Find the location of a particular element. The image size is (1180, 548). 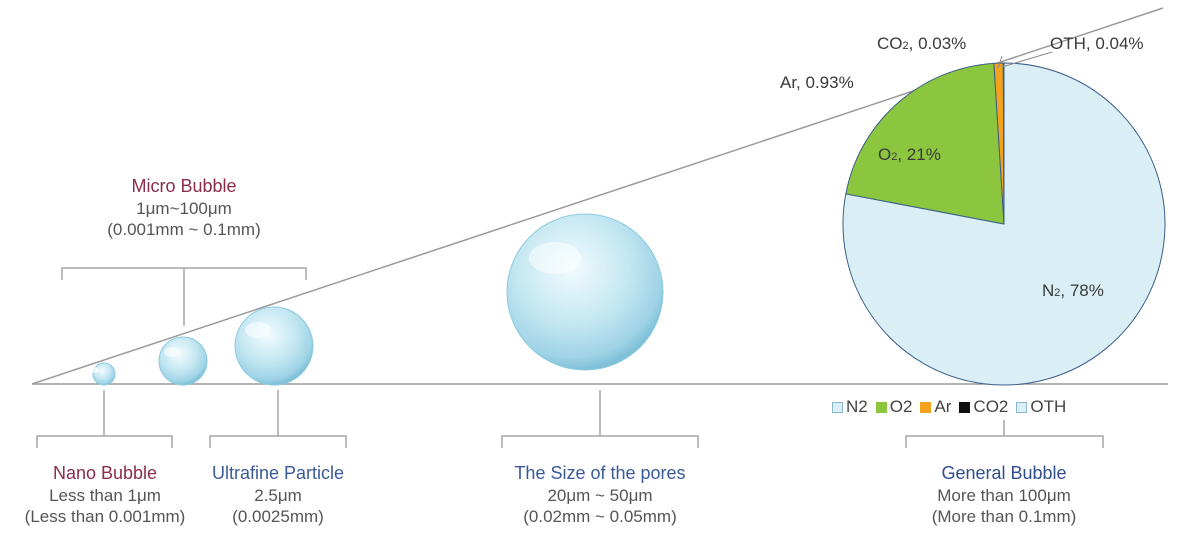

legend-label-o2: O2 is located at coordinates (901, 406).